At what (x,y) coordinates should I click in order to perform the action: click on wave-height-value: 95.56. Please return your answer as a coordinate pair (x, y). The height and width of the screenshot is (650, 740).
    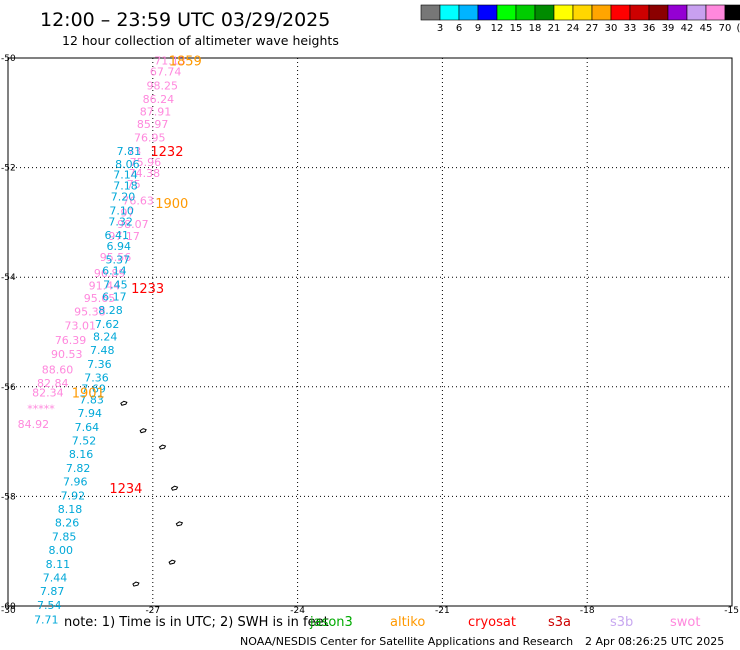
    Looking at the image, I should click on (116, 257).